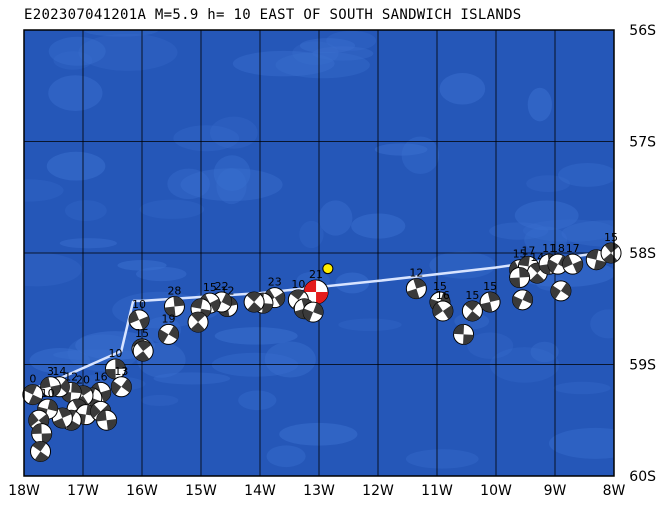 Image resolution: width=660 pixels, height=505 pixels. I want to click on lon-tick-label: 17W, so click(83, 491).